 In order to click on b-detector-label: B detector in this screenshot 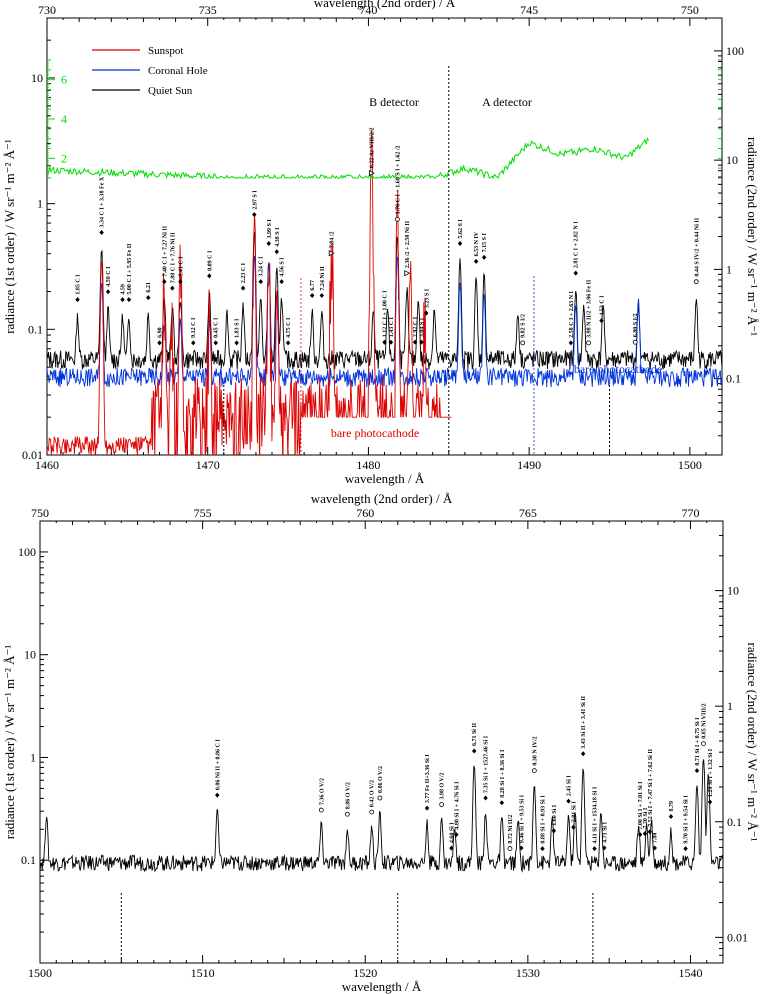, I will do `click(394, 102)`.